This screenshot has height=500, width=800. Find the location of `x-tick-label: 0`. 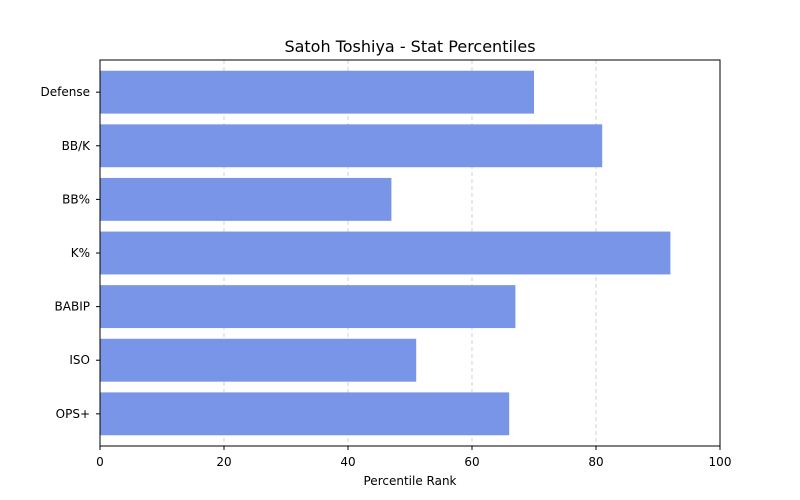

x-tick-label: 0 is located at coordinates (100, 462).